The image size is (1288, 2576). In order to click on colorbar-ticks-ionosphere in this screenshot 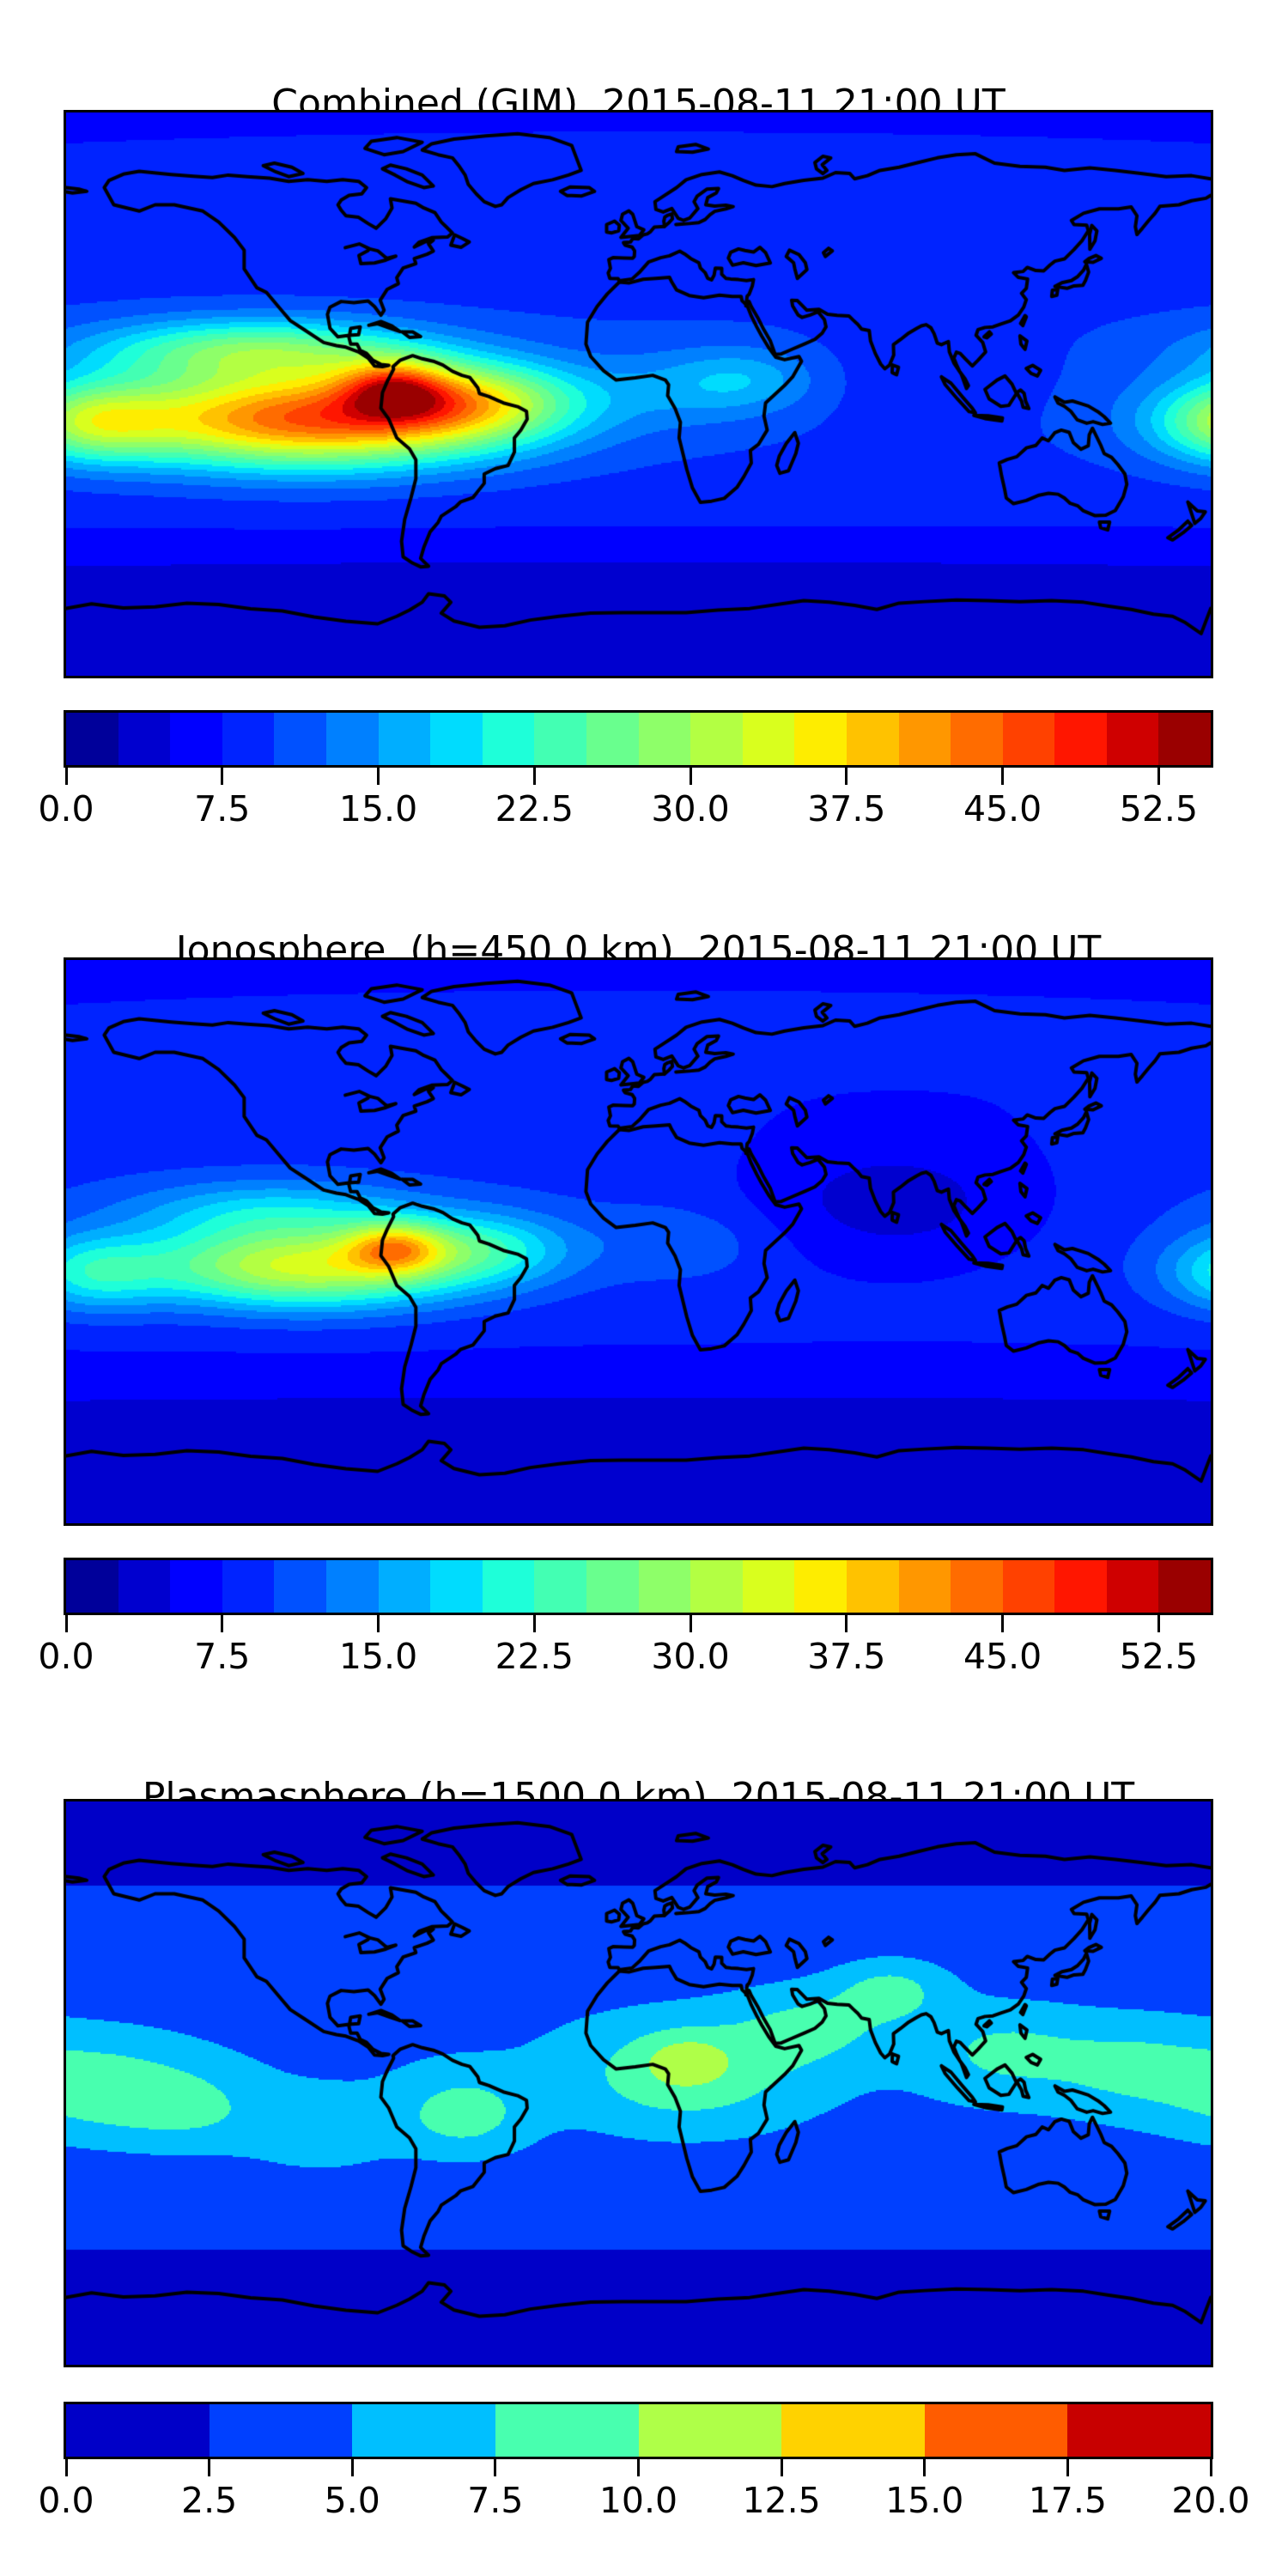, I will do `click(638, 1624)`.